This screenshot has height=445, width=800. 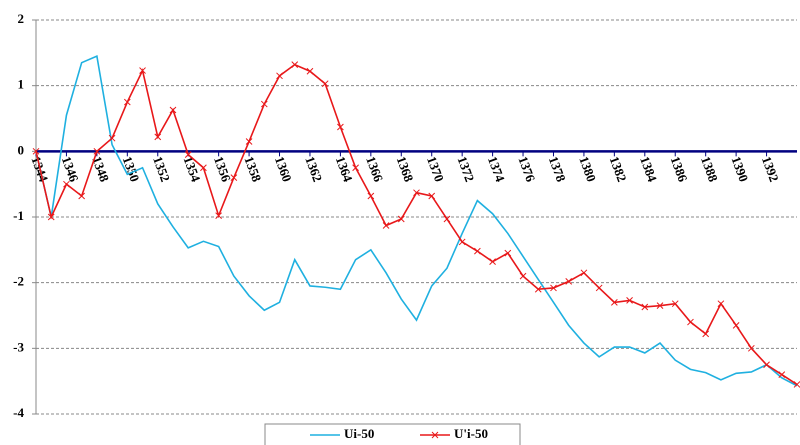 I want to click on x-tick-label: 1378, so click(x=557, y=169).